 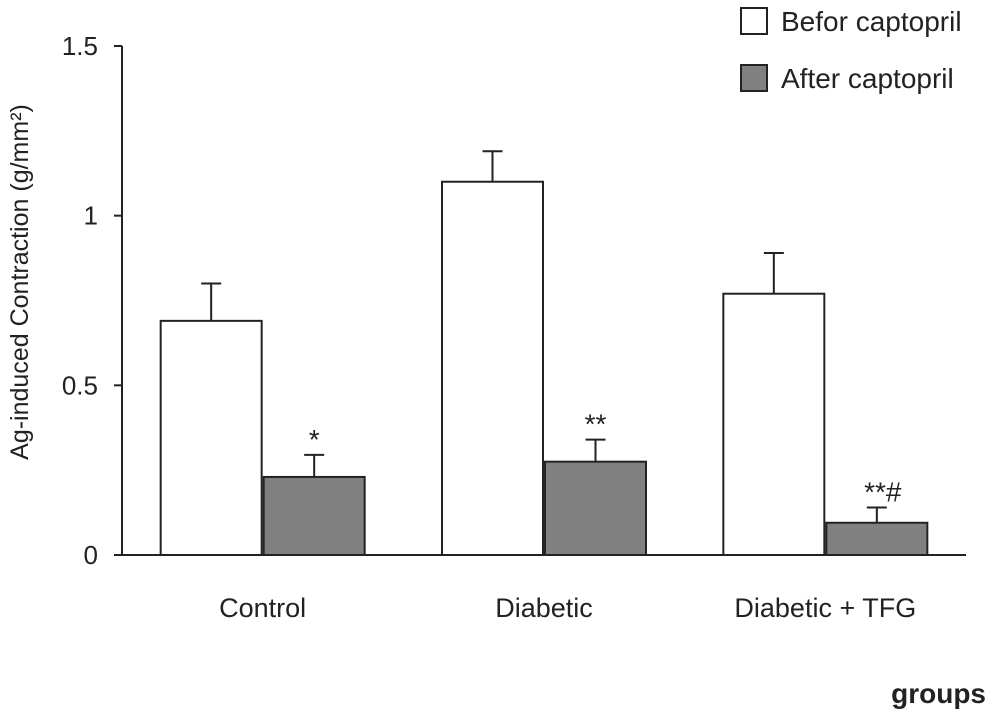 I want to click on x-tick-label: Diabetic + TFG, so click(x=825, y=608).